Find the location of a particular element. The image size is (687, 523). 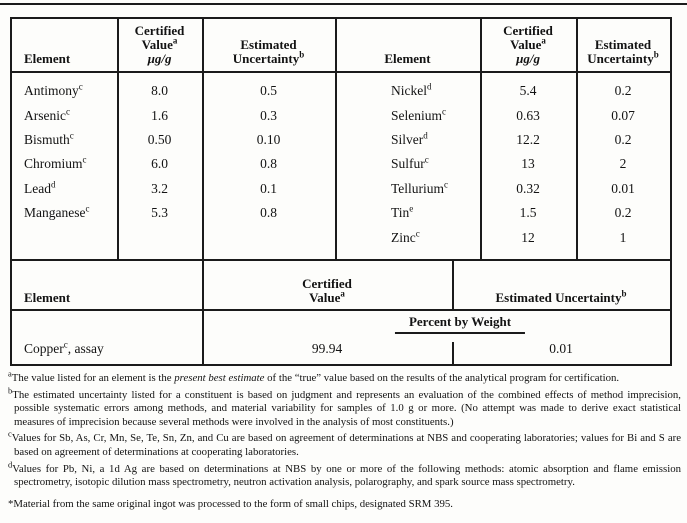

table-row: Zincc 12 1 is located at coordinates (341, 237).